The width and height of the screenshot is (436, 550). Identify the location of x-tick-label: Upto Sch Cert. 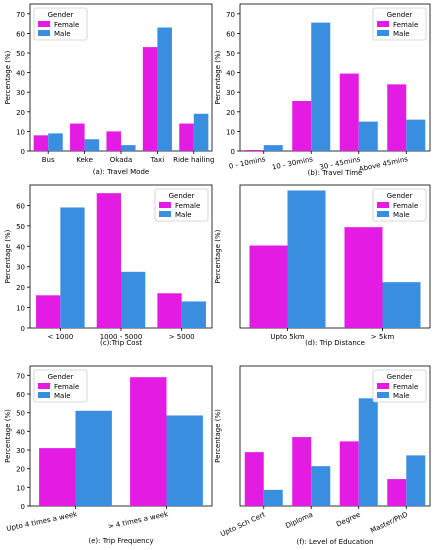
(243, 524).